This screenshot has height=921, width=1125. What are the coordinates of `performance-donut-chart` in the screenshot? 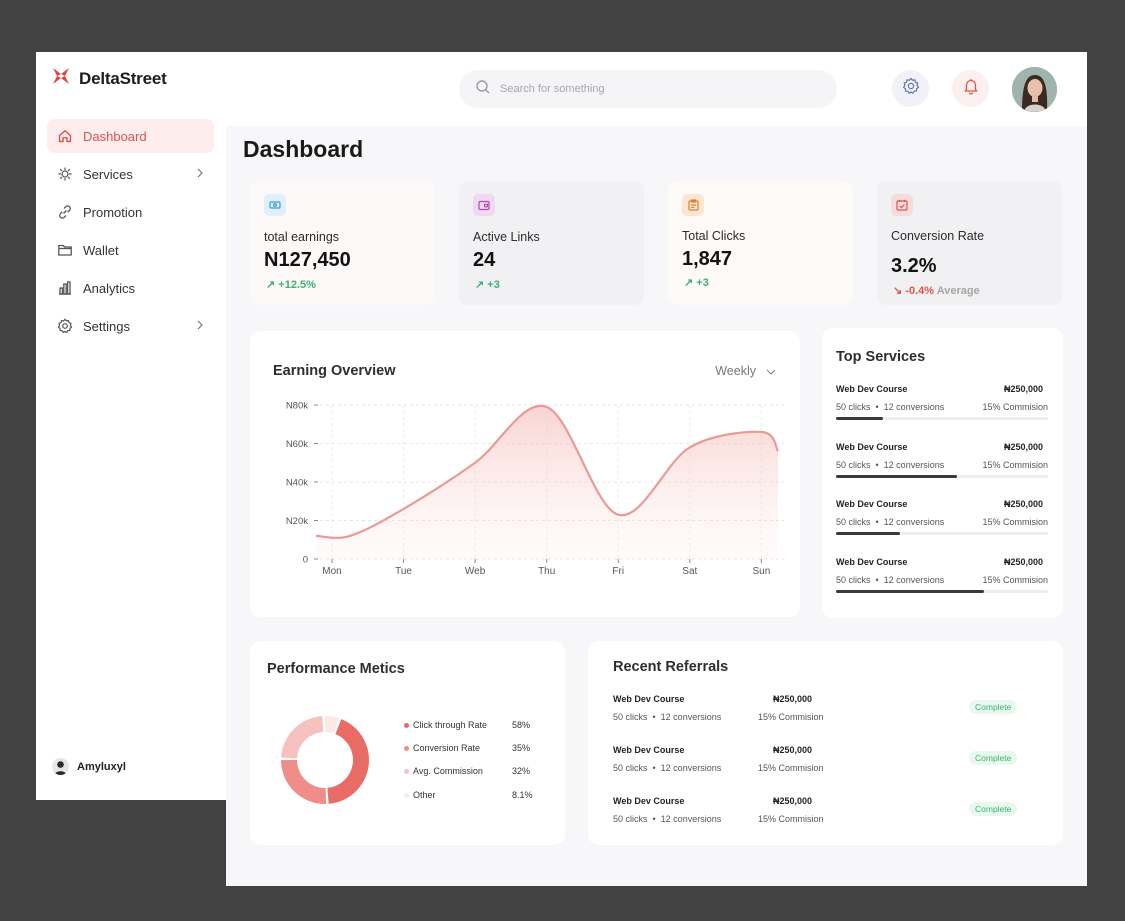 It's located at (325, 760).